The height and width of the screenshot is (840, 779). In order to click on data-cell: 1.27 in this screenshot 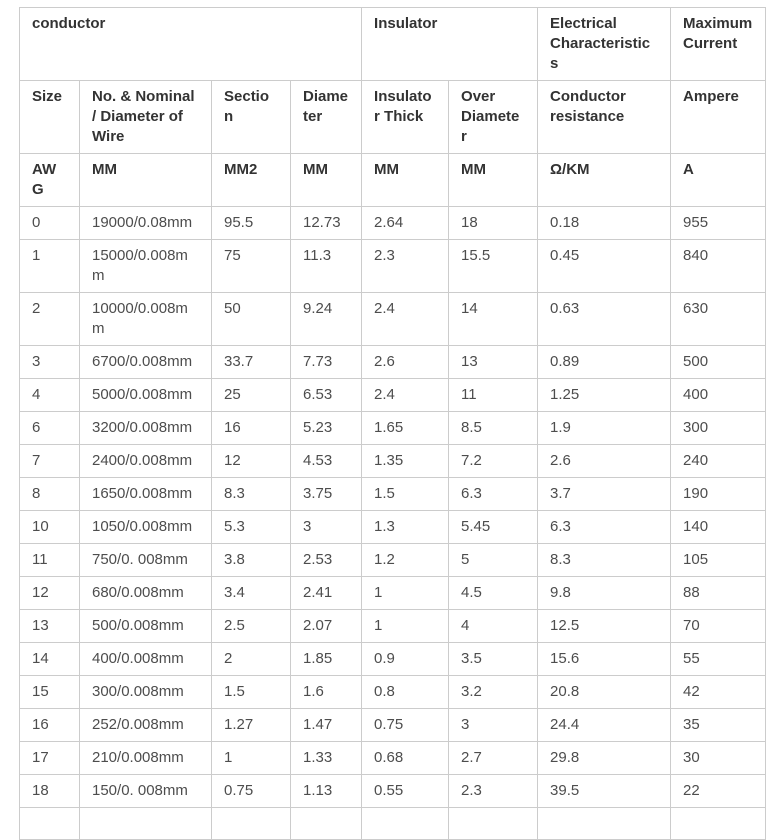, I will do `click(251, 725)`.